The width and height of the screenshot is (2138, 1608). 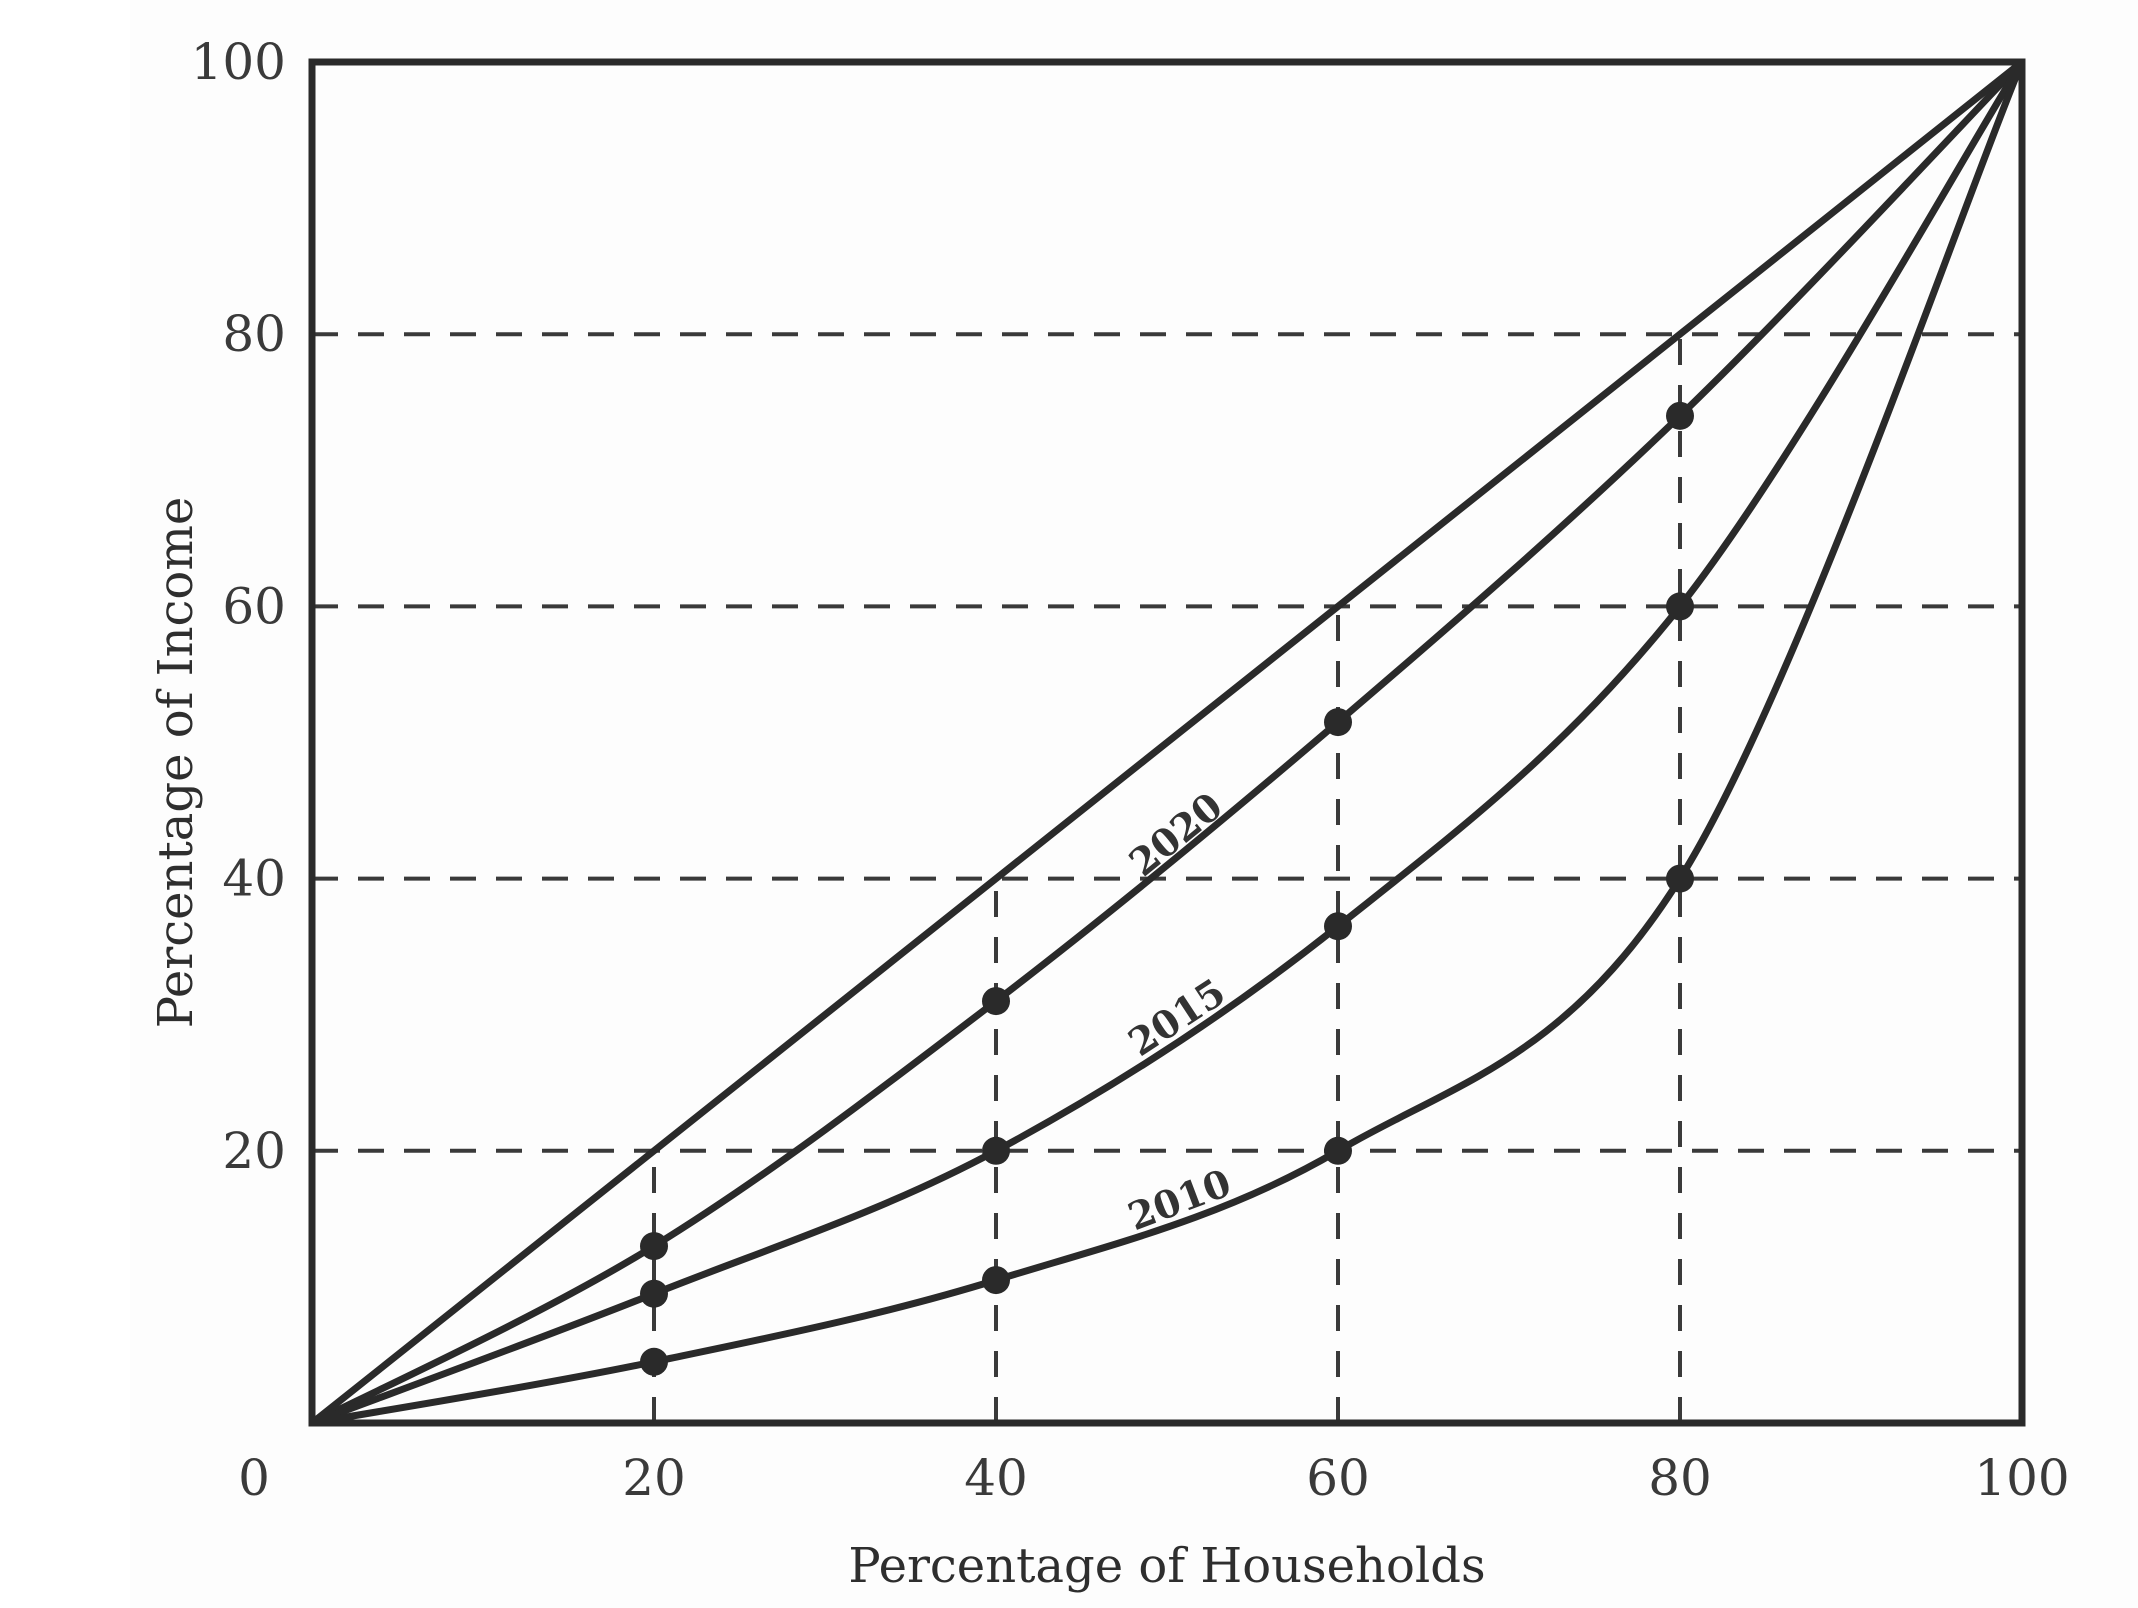 I want to click on y-axis-title: Percentage of Income, so click(x=176, y=763).